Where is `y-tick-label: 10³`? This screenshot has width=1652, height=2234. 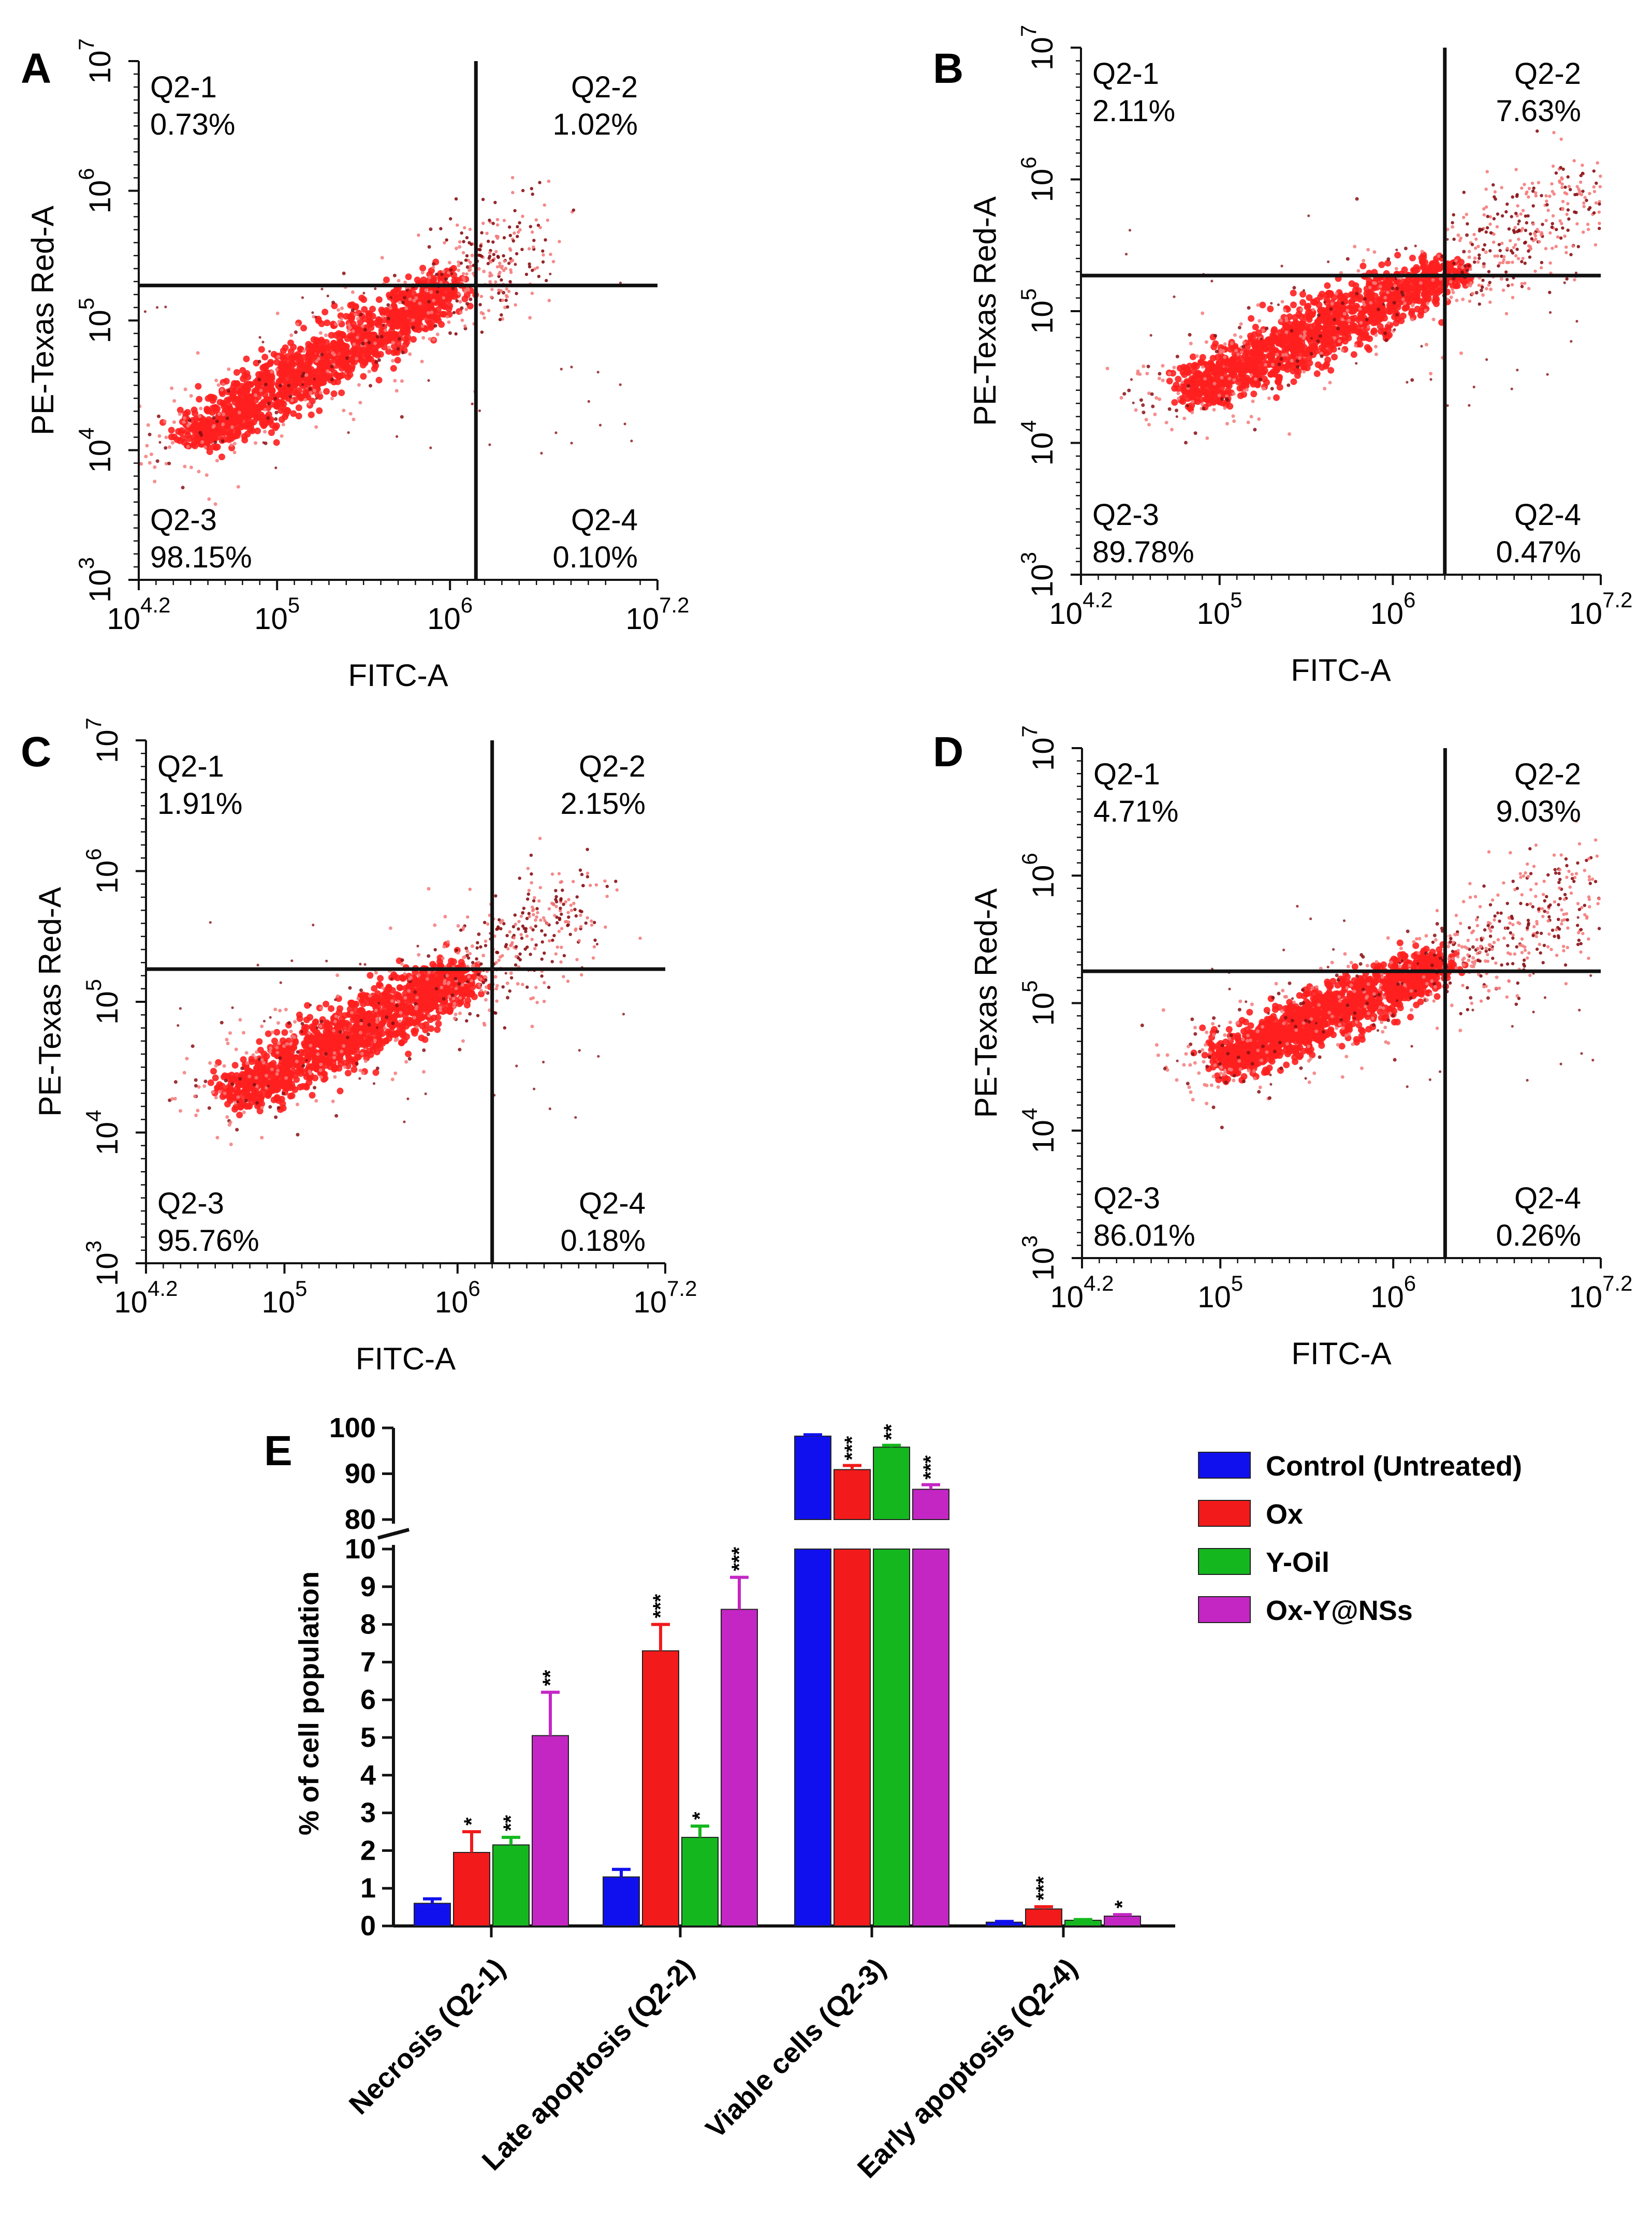
y-tick-label: 10³ is located at coordinates (95, 580).